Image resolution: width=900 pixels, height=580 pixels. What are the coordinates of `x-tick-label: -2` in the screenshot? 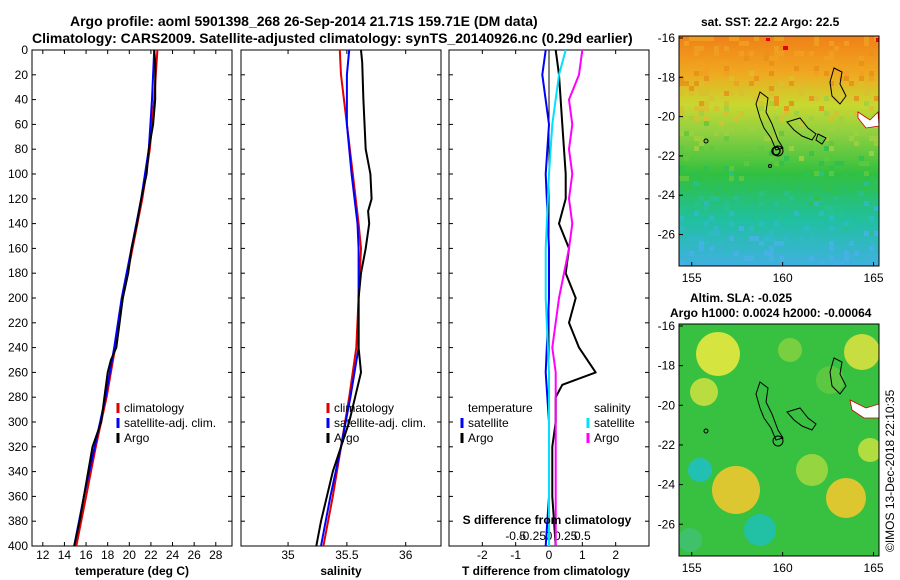 It's located at (482, 555).